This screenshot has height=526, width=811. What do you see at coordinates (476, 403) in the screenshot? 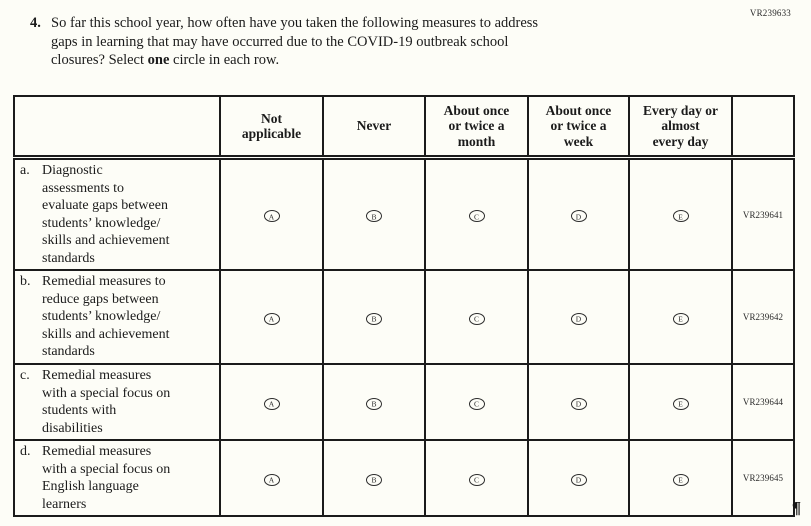
I see `bubble-row-c-option-c: C` at bounding box center [476, 403].